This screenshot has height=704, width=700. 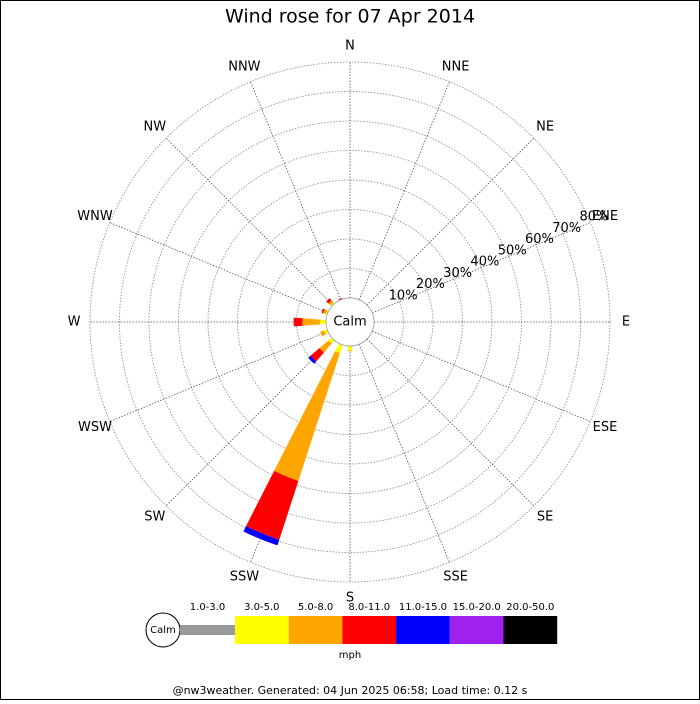 What do you see at coordinates (430, 284) in the screenshot?
I see `r-tick-label: 20%` at bounding box center [430, 284].